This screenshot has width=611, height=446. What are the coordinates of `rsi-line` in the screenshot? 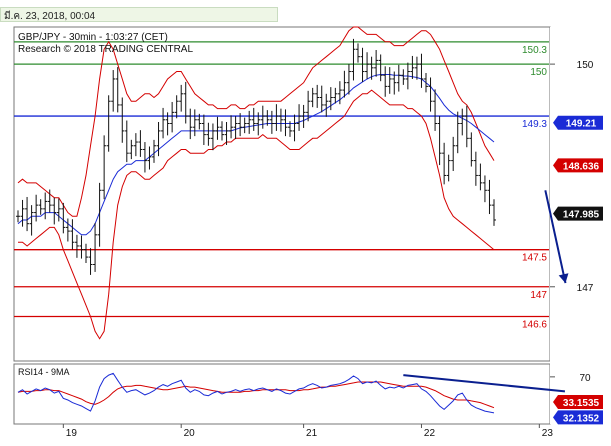 It's located at (256, 393).